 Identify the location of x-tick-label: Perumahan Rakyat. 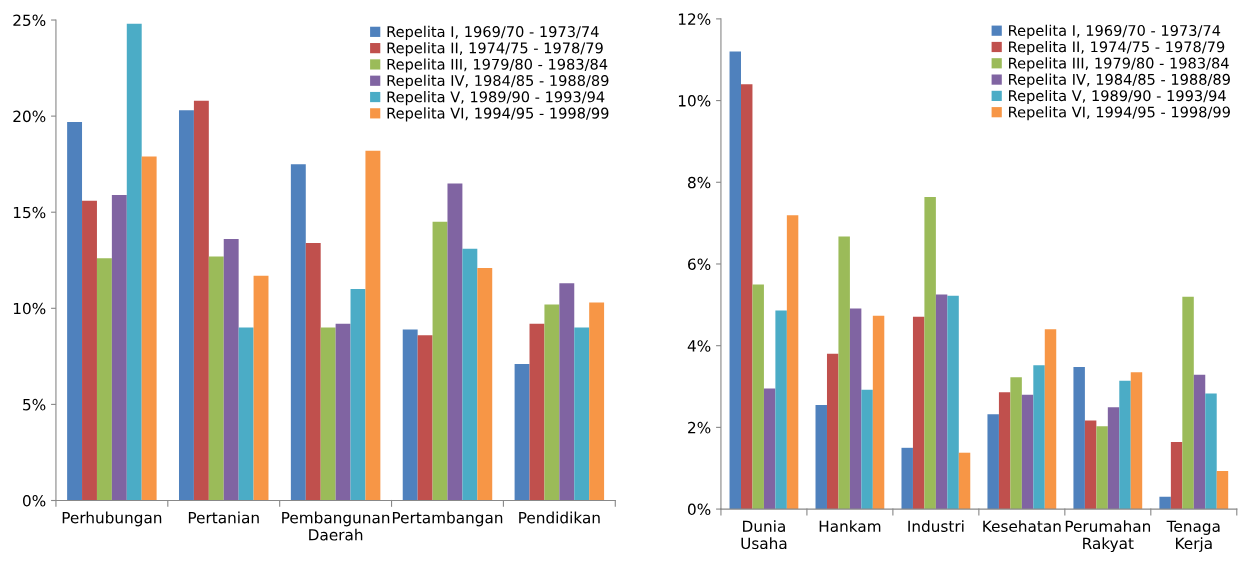
(1108, 536).